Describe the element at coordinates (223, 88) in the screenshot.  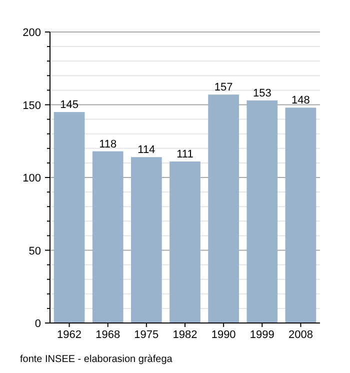
I see `data-label: 157` at that location.